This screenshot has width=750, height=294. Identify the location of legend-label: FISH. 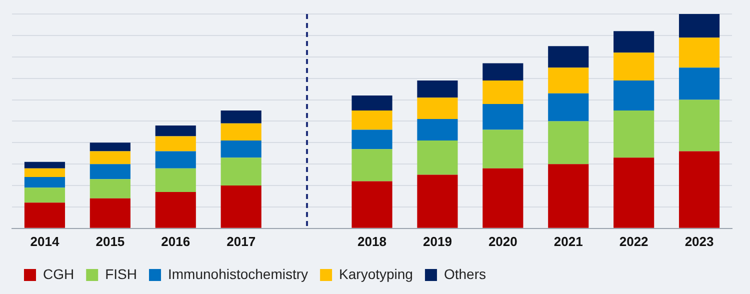
(121, 274).